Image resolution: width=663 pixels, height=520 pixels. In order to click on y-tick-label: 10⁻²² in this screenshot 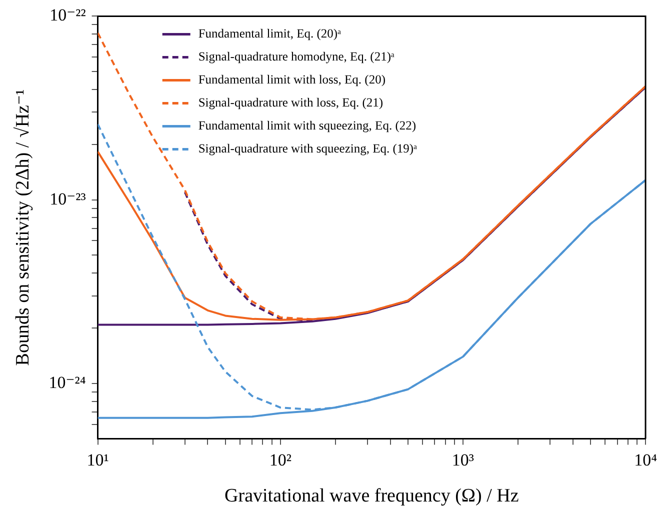, I will do `click(68, 15)`.